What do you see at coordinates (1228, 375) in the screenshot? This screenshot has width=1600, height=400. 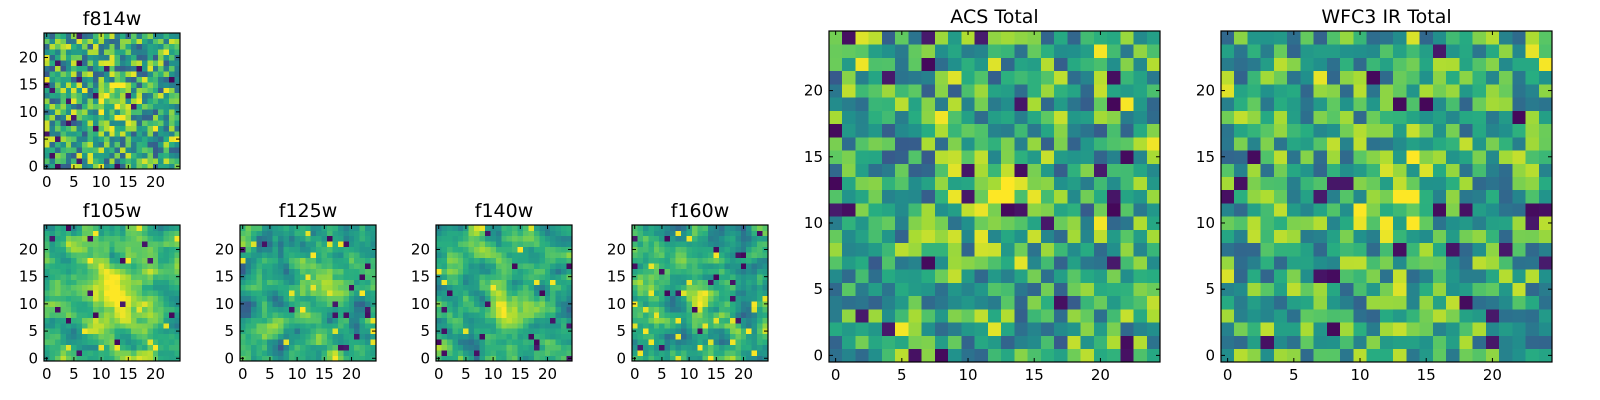 I see `x-tick-label: 0` at bounding box center [1228, 375].